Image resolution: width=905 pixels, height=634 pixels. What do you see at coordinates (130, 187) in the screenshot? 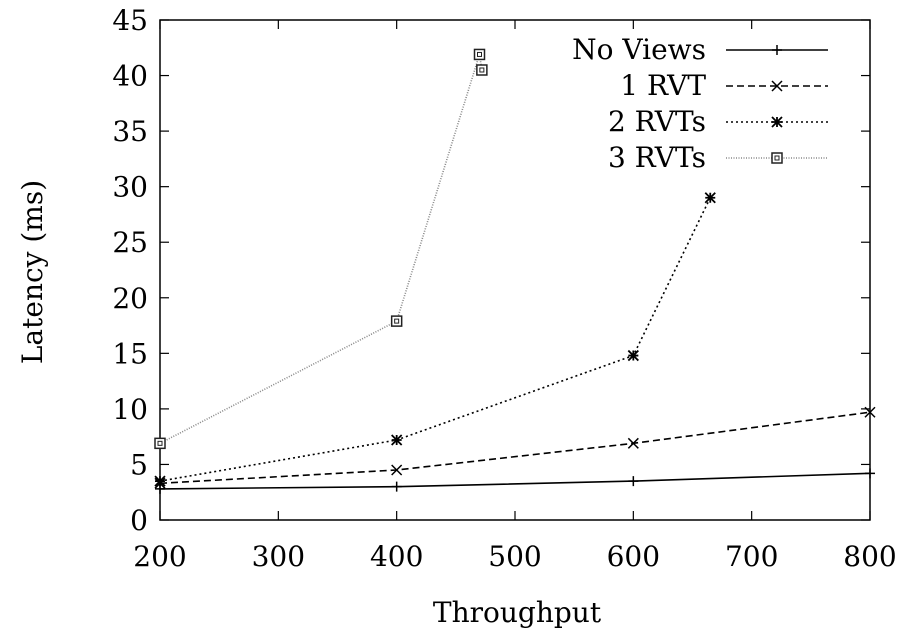
I see `y-tick-label: 30` at bounding box center [130, 187].